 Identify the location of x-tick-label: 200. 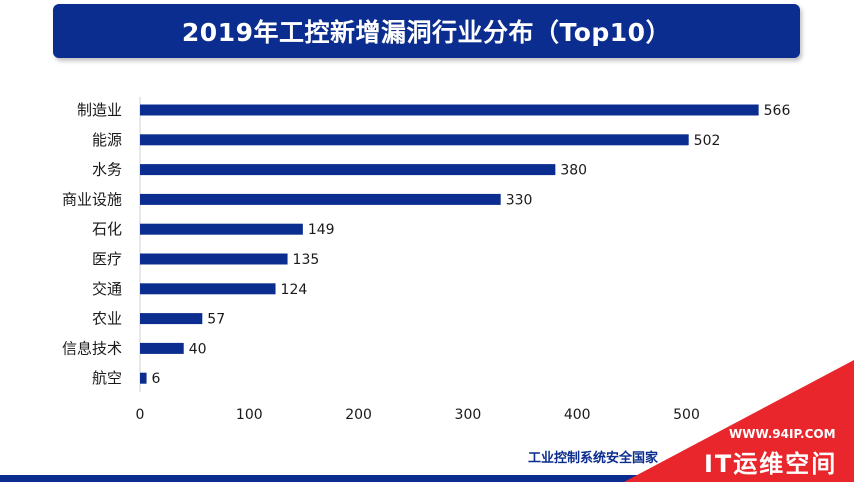
(358, 415).